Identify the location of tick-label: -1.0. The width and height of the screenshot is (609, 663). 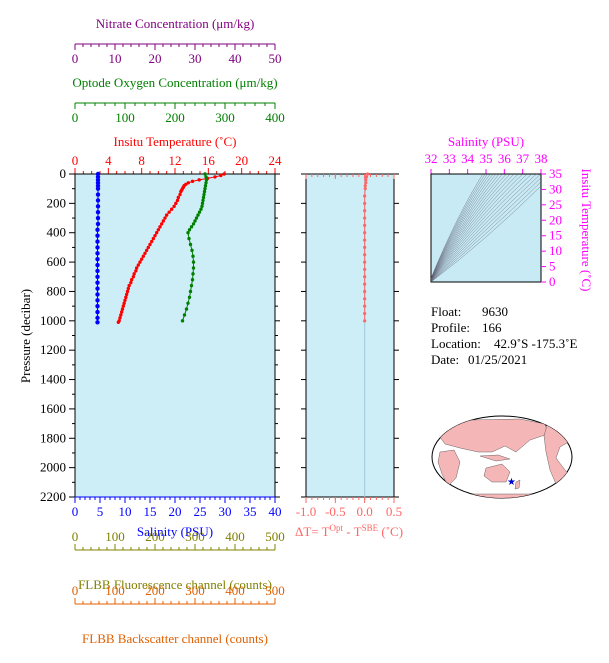
(306, 511).